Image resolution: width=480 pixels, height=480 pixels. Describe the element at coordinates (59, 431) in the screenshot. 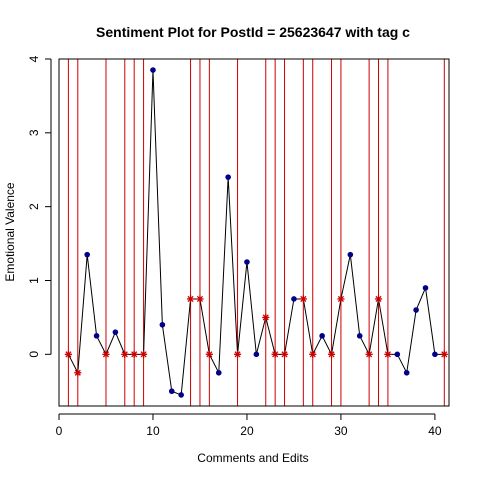

I see `x-tick-label: 0` at that location.